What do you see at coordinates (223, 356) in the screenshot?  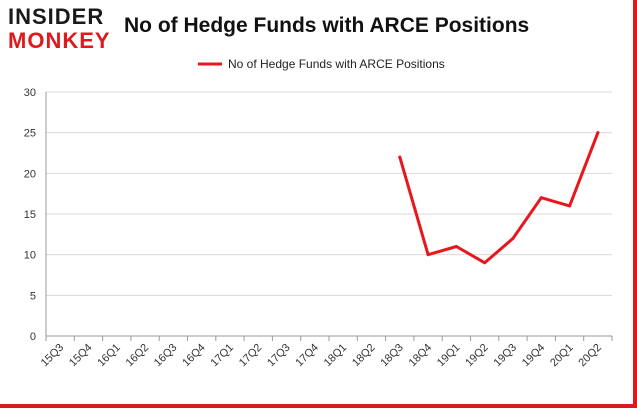 I see `x-tick-label: 17Q1` at bounding box center [223, 356].